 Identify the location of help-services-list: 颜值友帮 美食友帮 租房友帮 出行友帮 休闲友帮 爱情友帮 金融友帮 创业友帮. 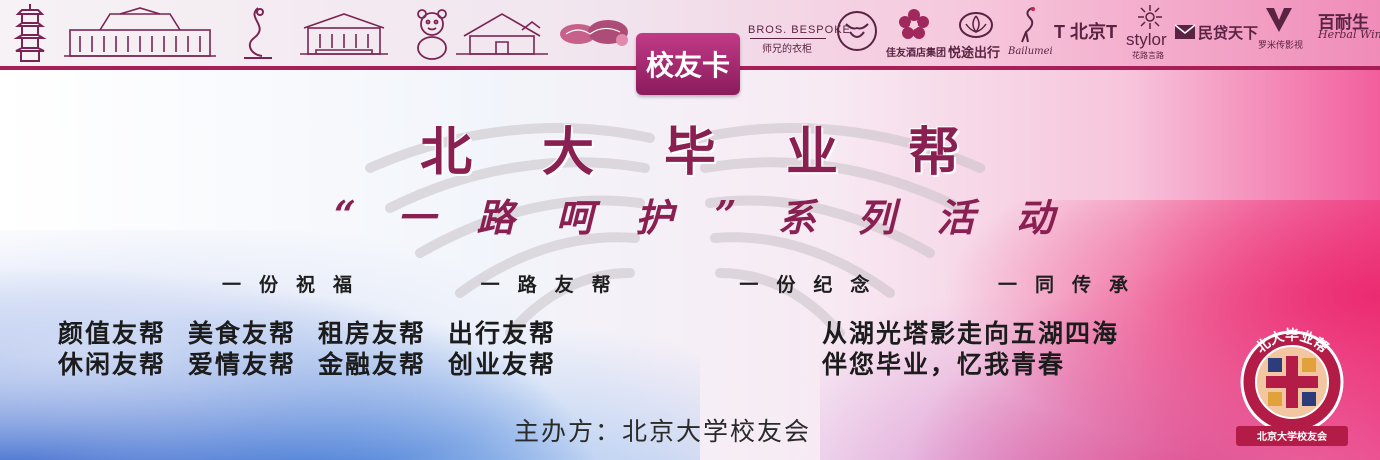
(368, 349).